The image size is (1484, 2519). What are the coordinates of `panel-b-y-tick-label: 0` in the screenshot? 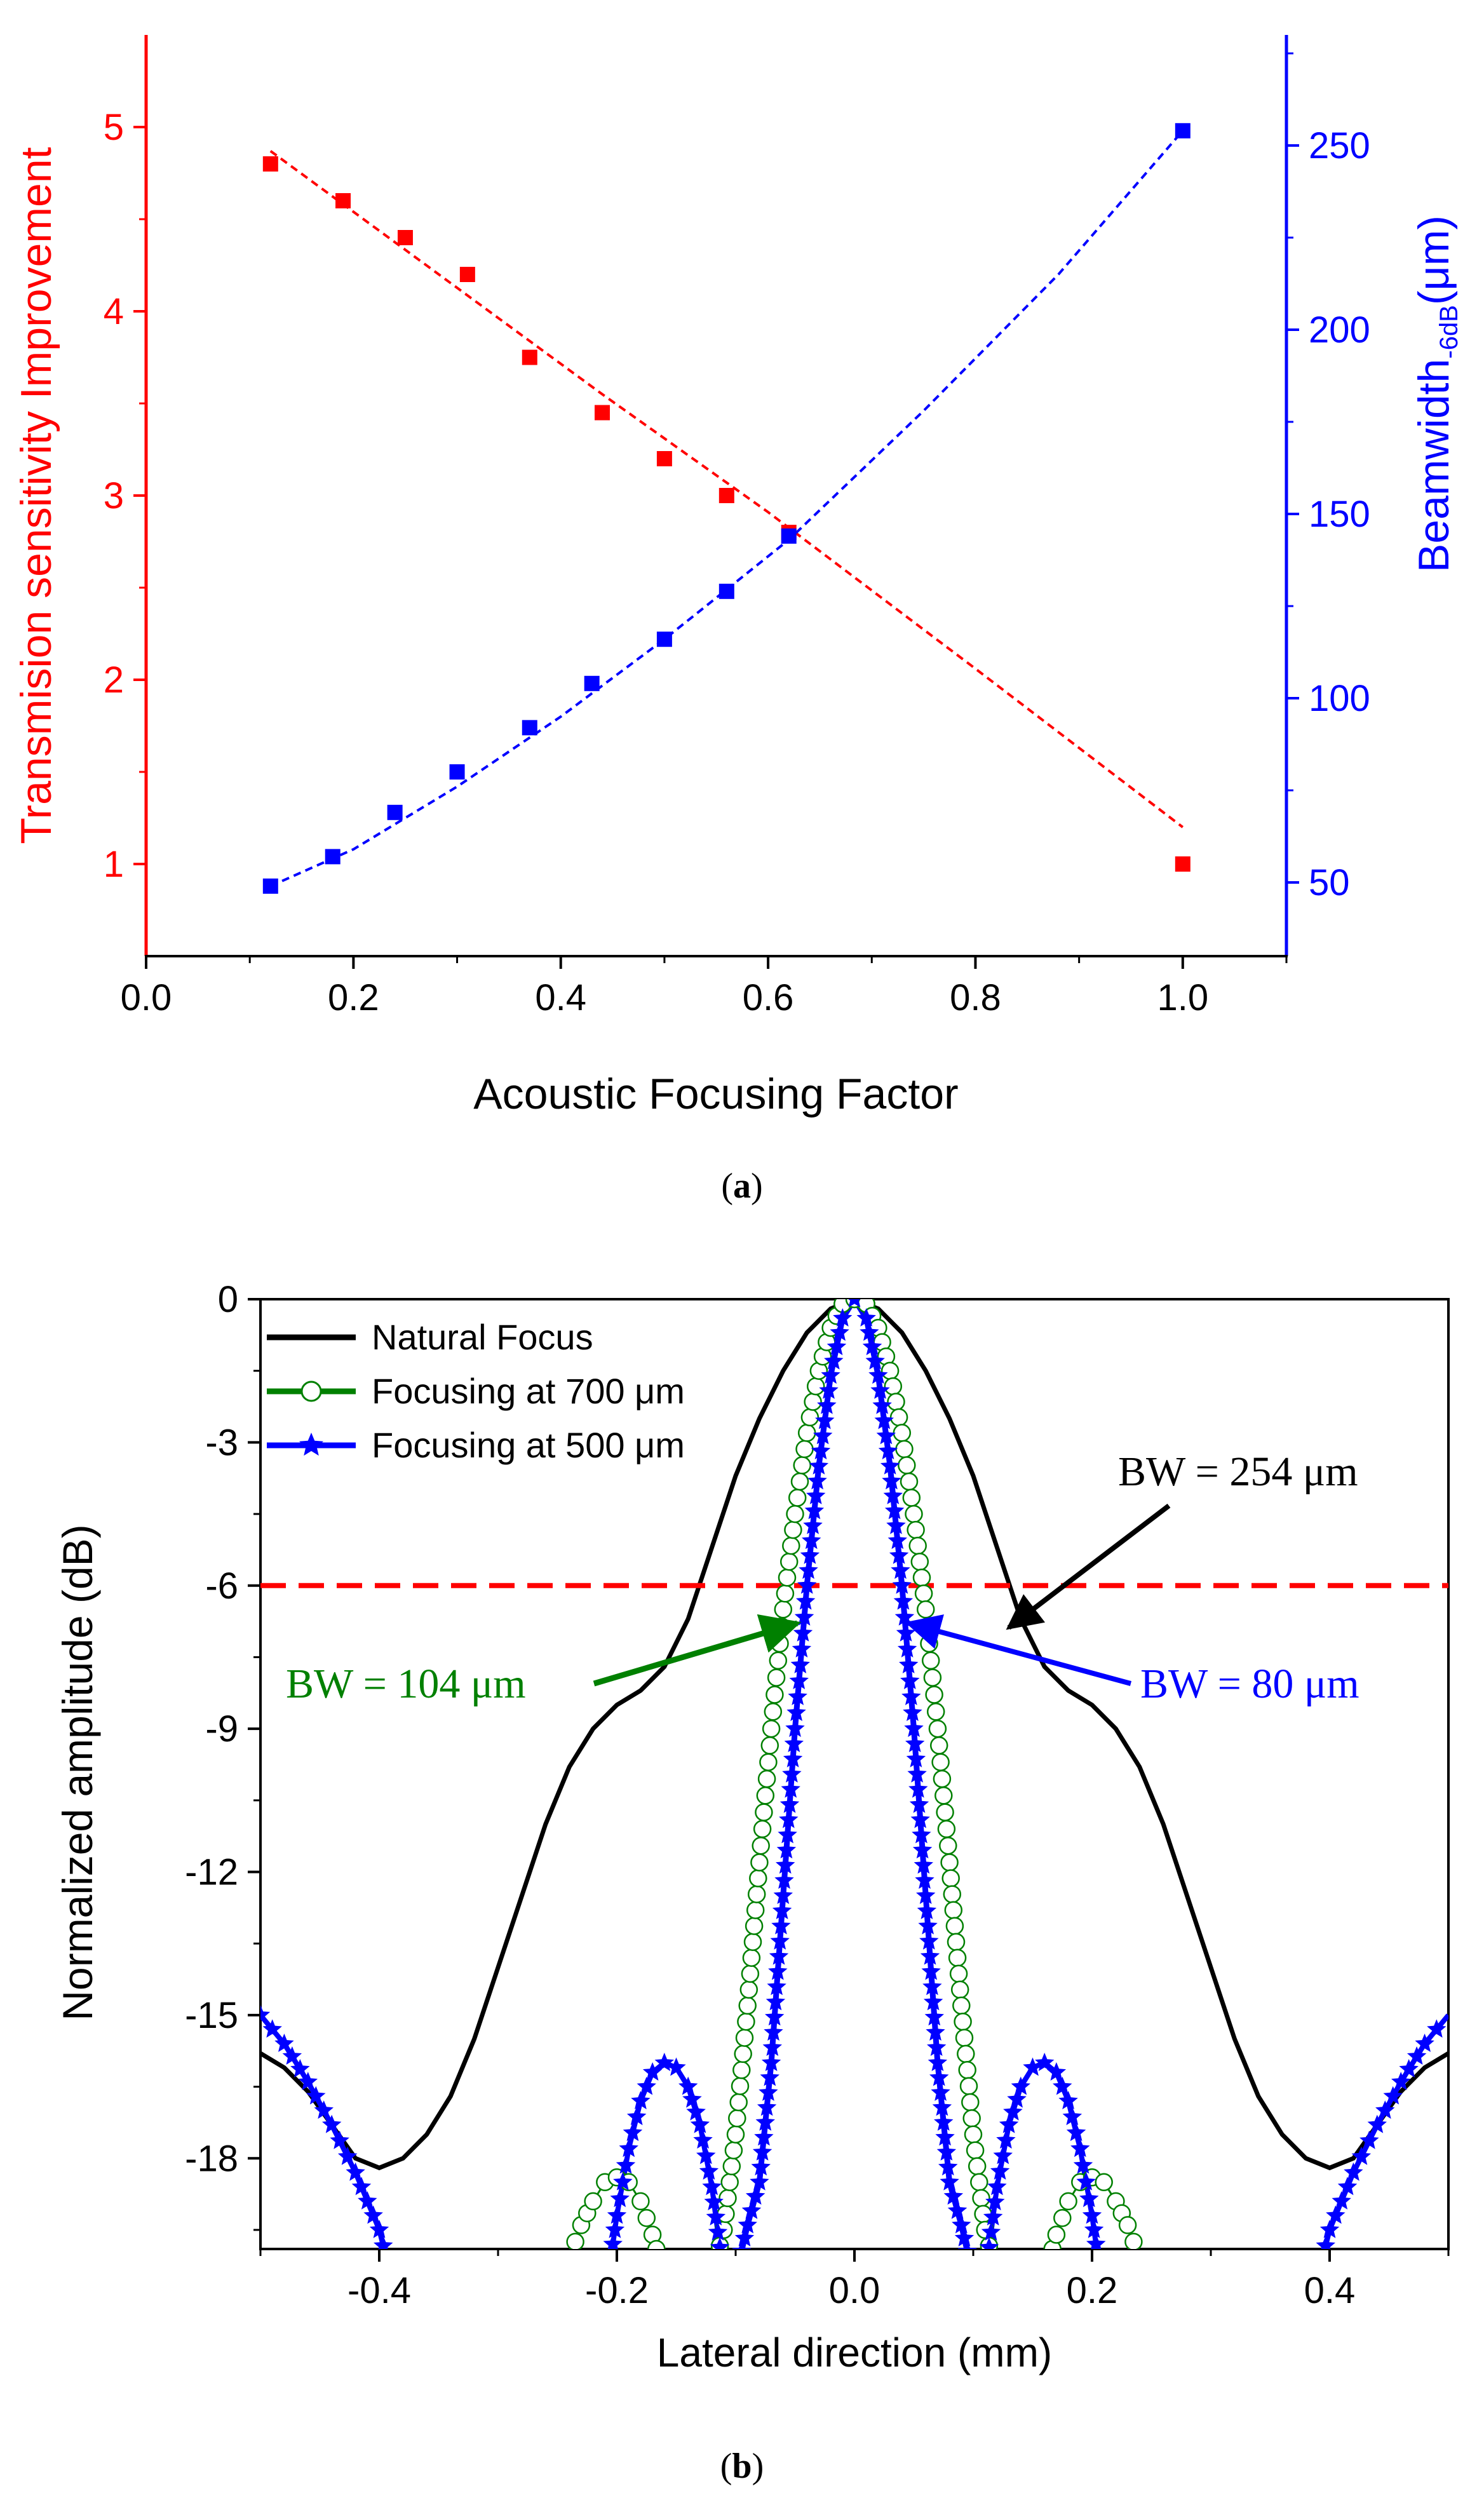 It's located at (228, 1299).